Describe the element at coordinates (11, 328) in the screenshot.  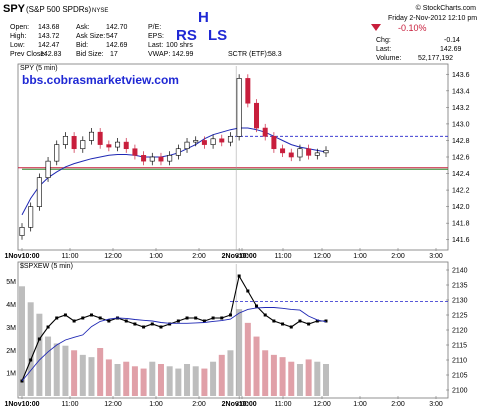
I see `volume-axis-label: 3M` at that location.